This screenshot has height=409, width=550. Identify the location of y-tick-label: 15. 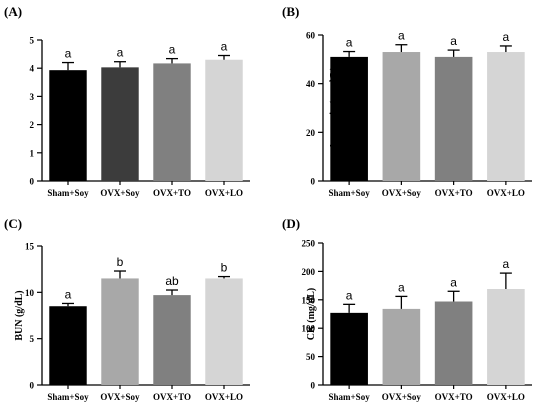
(30, 247).